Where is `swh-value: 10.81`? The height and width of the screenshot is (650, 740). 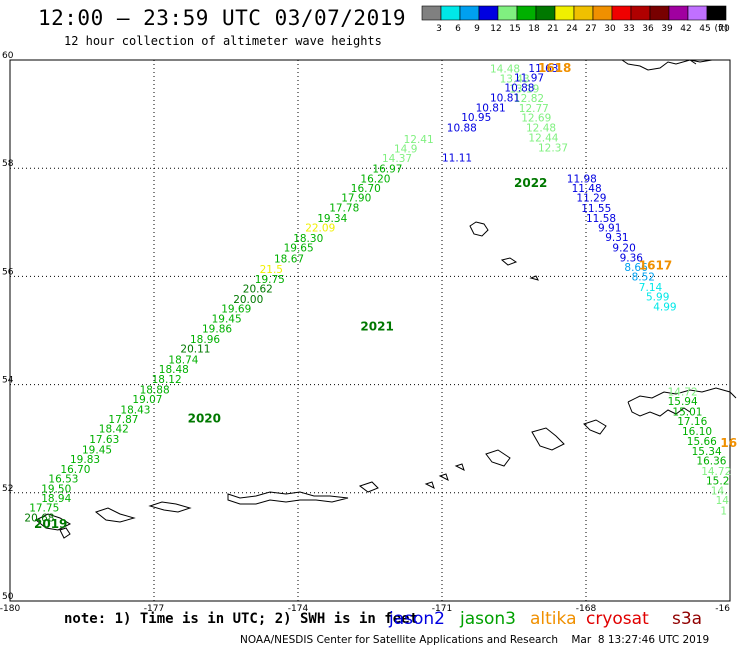
swh-value: 10.81 is located at coordinates (491, 108).